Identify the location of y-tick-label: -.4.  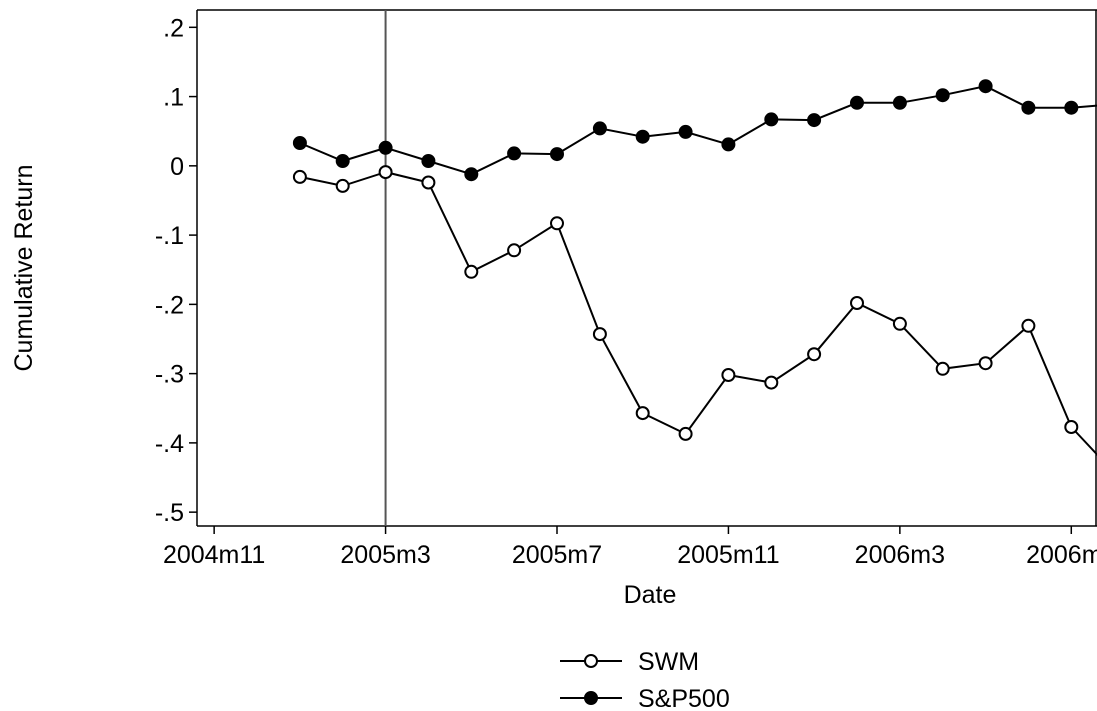
(169, 444).